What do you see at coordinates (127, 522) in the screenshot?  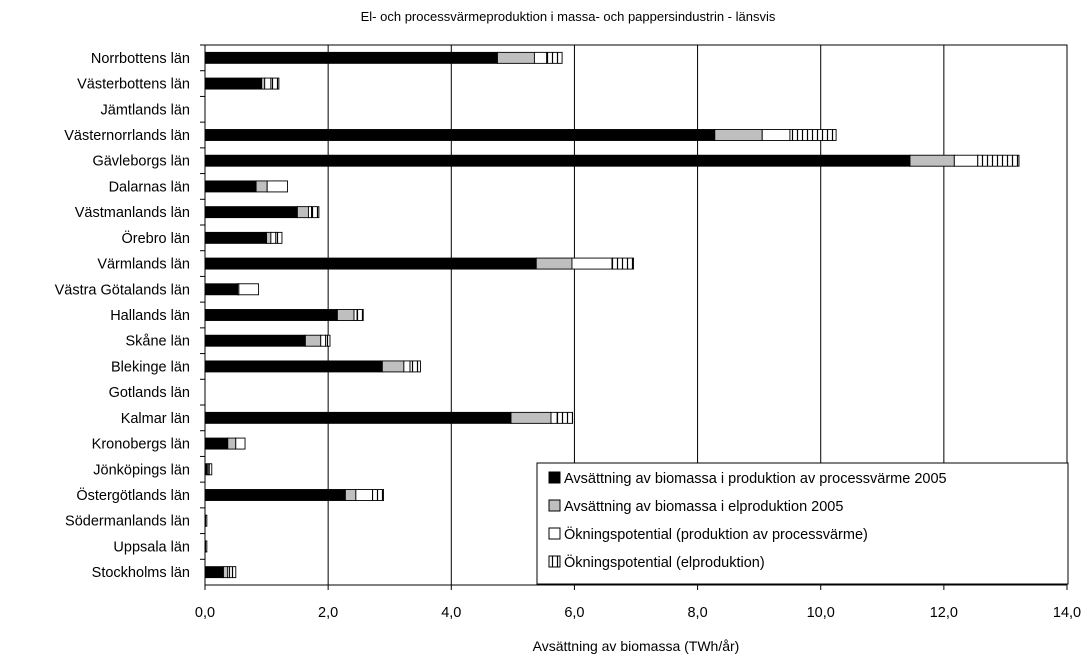 I see `category-label: Södermanlands län` at bounding box center [127, 522].